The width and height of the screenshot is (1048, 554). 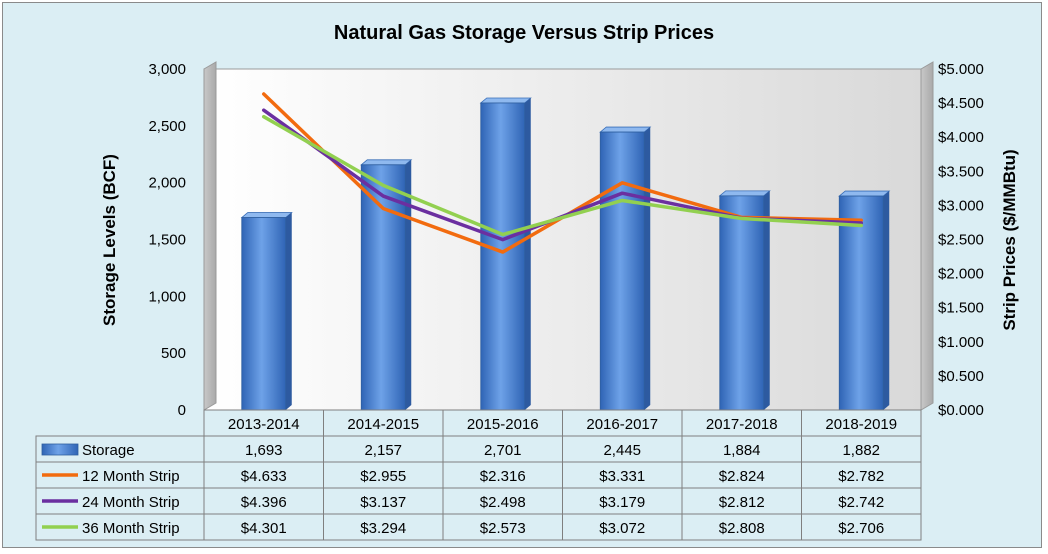 What do you see at coordinates (173, 353) in the screenshot?
I see `left-tick-label: 500` at bounding box center [173, 353].